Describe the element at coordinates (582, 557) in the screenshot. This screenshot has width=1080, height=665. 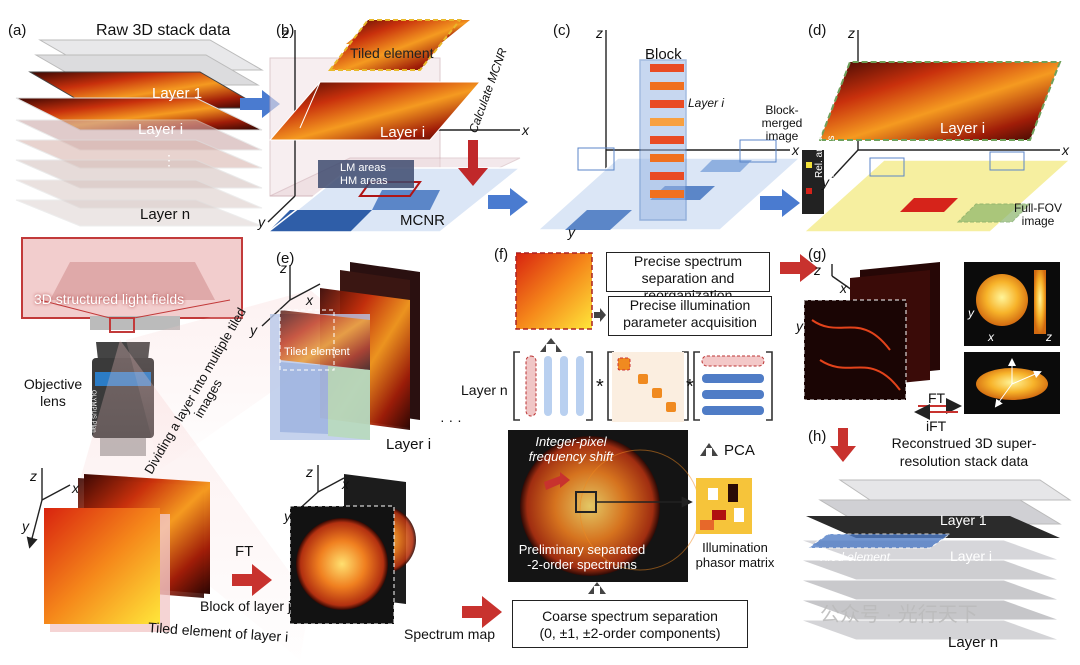
I see `f-prelim: Preliminary separated -2-order spectrums` at that location.